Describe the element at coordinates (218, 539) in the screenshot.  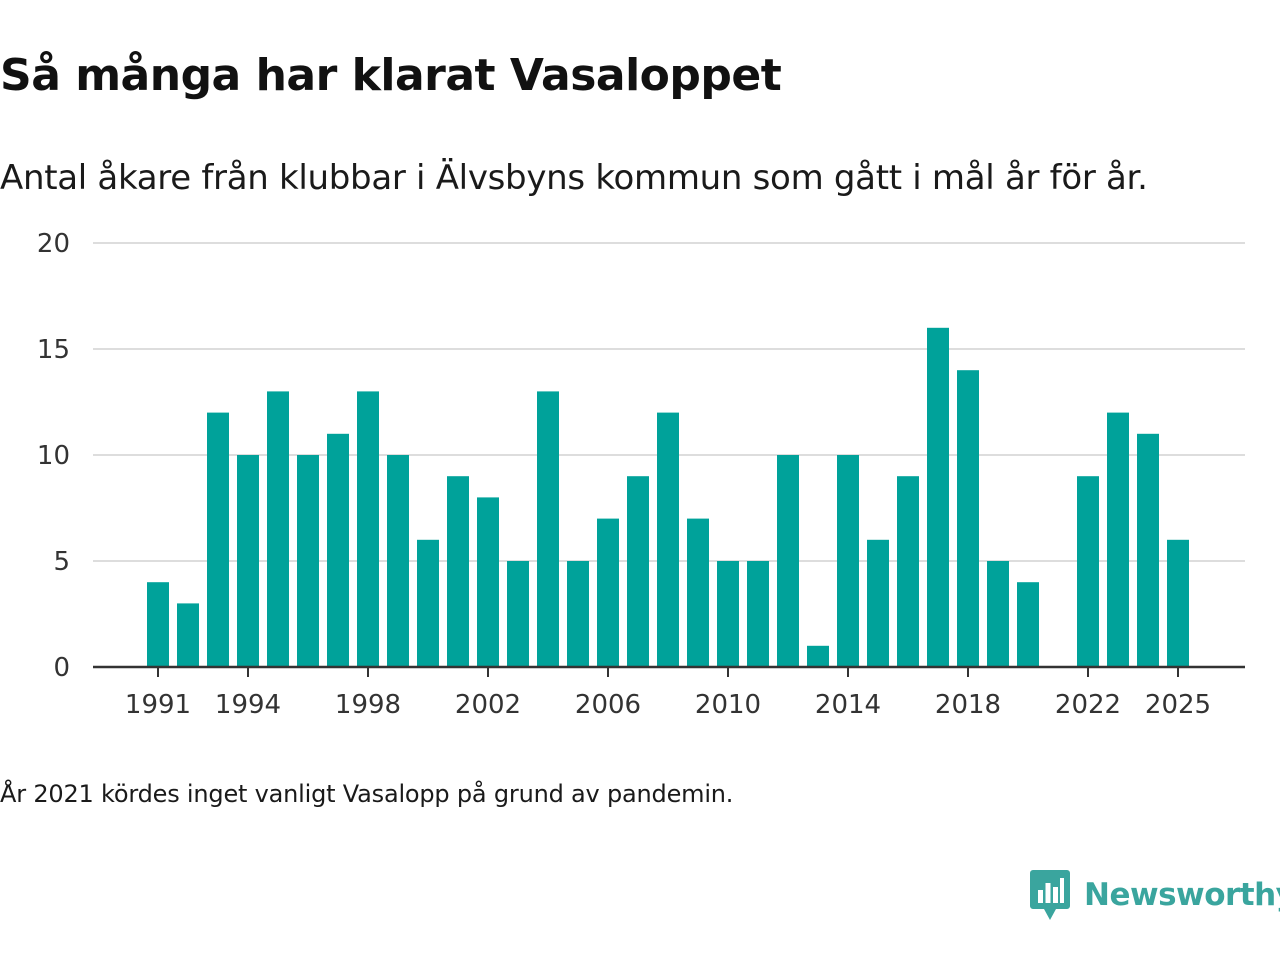
I see `bar-1993` at that location.